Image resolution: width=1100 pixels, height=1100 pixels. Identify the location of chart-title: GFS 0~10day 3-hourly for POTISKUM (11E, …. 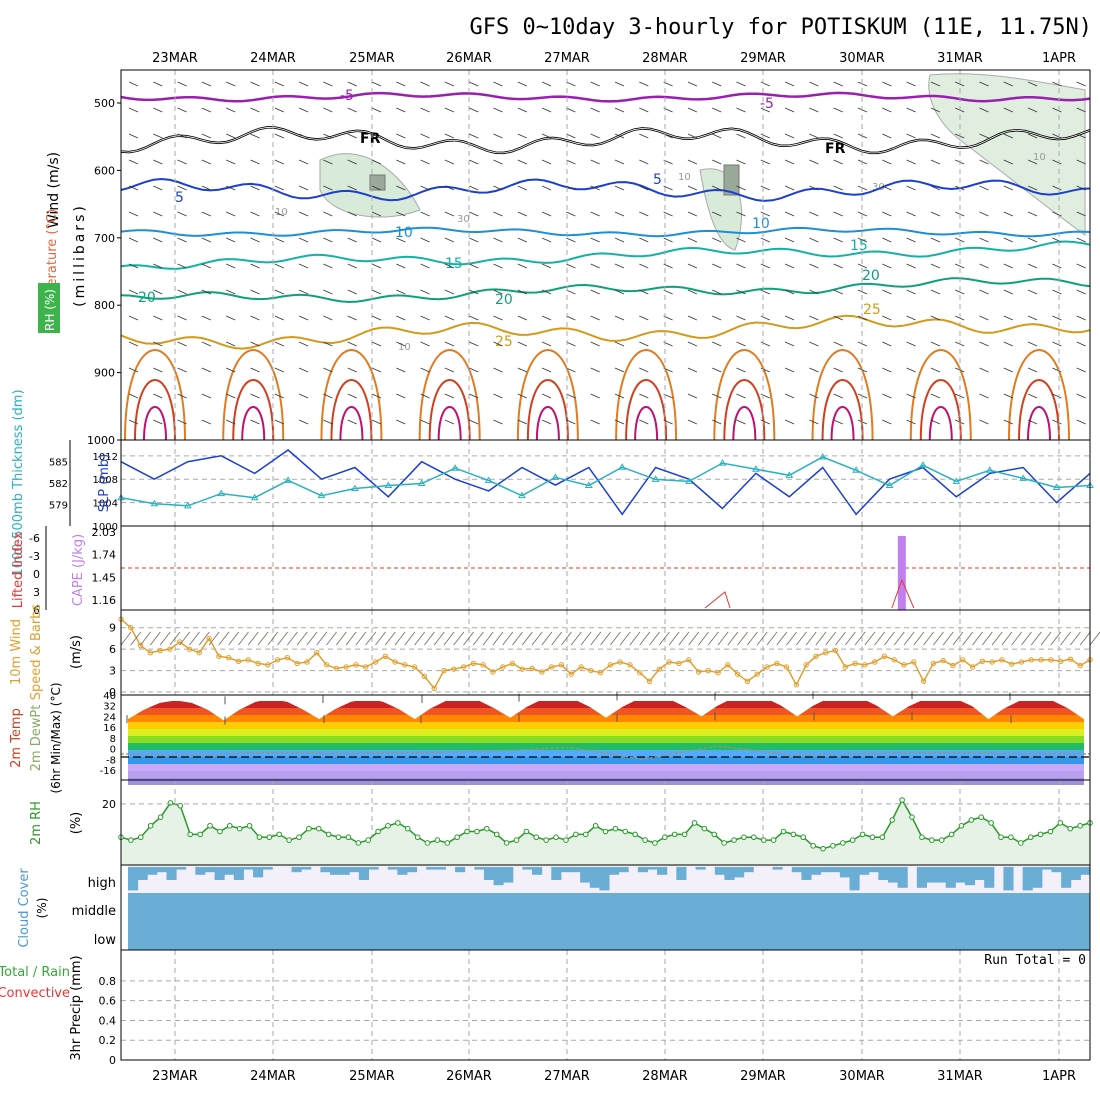
(780, 27).